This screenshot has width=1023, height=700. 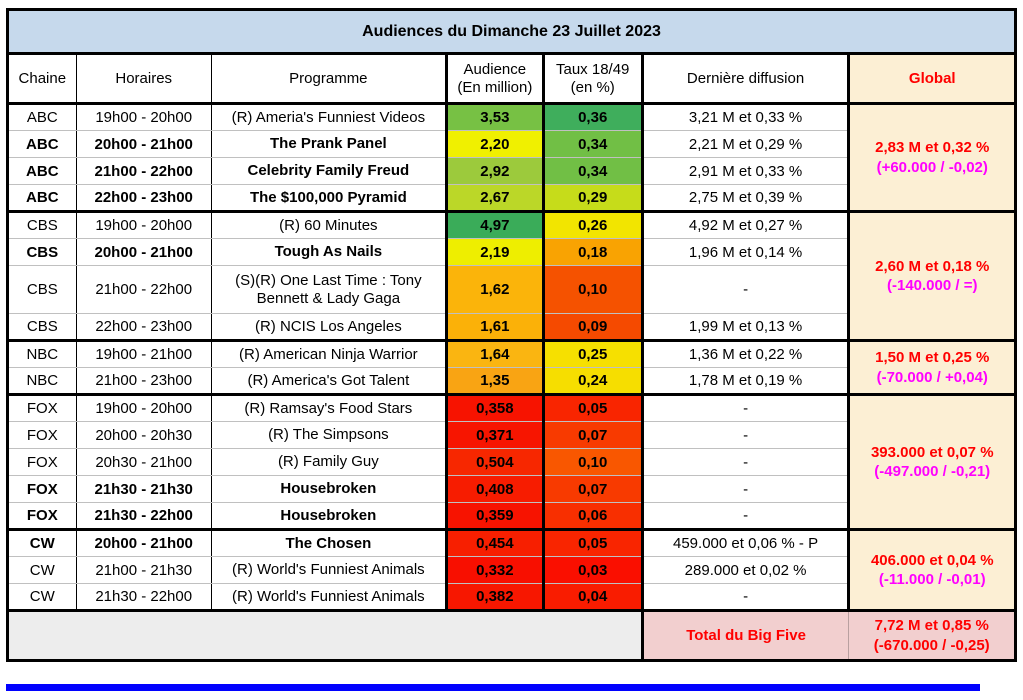 What do you see at coordinates (329, 354) in the screenshot?
I see `programme-cell: (R) American Ninja Warrior` at bounding box center [329, 354].